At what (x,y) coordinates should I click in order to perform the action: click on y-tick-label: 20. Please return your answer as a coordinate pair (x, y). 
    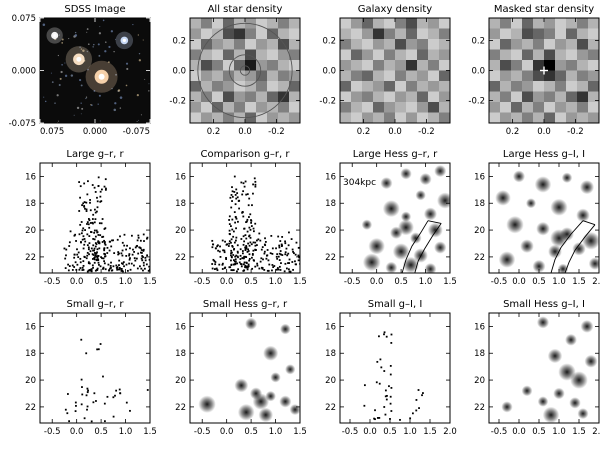
    Looking at the image, I should click on (479, 231).